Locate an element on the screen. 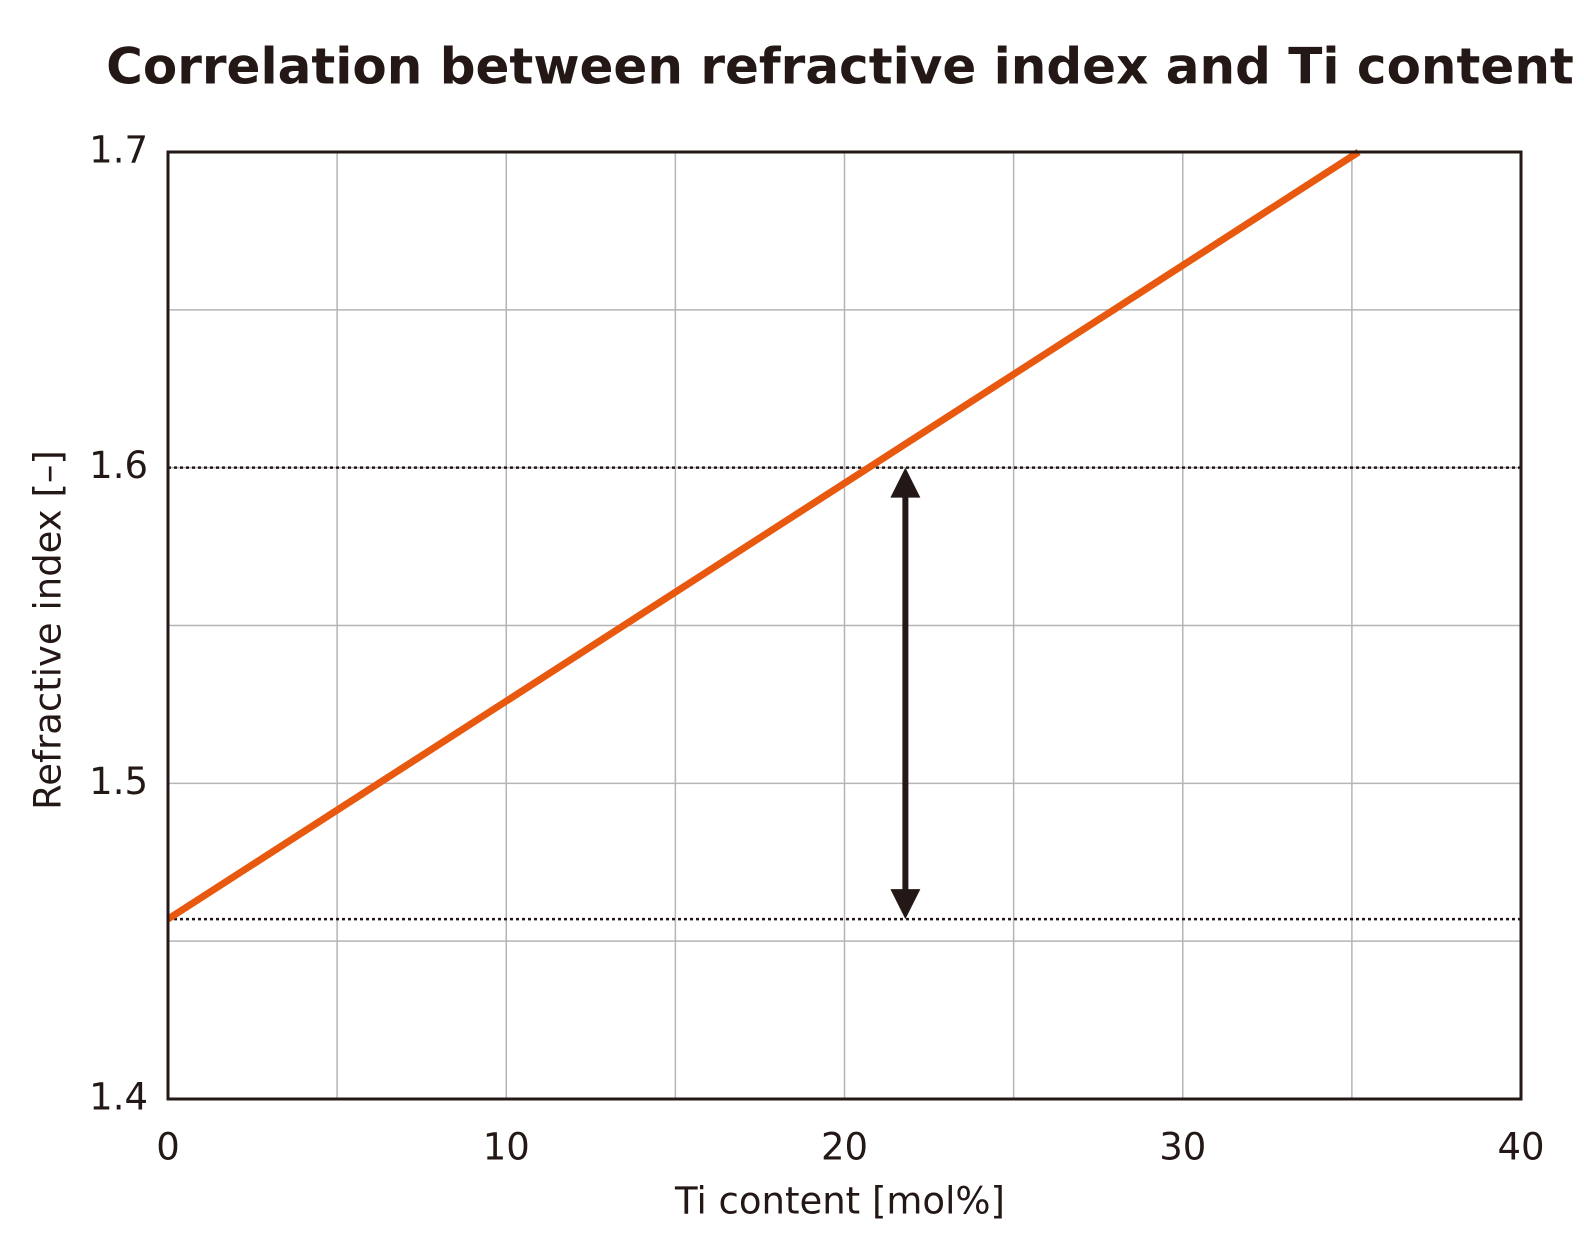  y-axis-label: Refractive index [–] is located at coordinates (48, 630).